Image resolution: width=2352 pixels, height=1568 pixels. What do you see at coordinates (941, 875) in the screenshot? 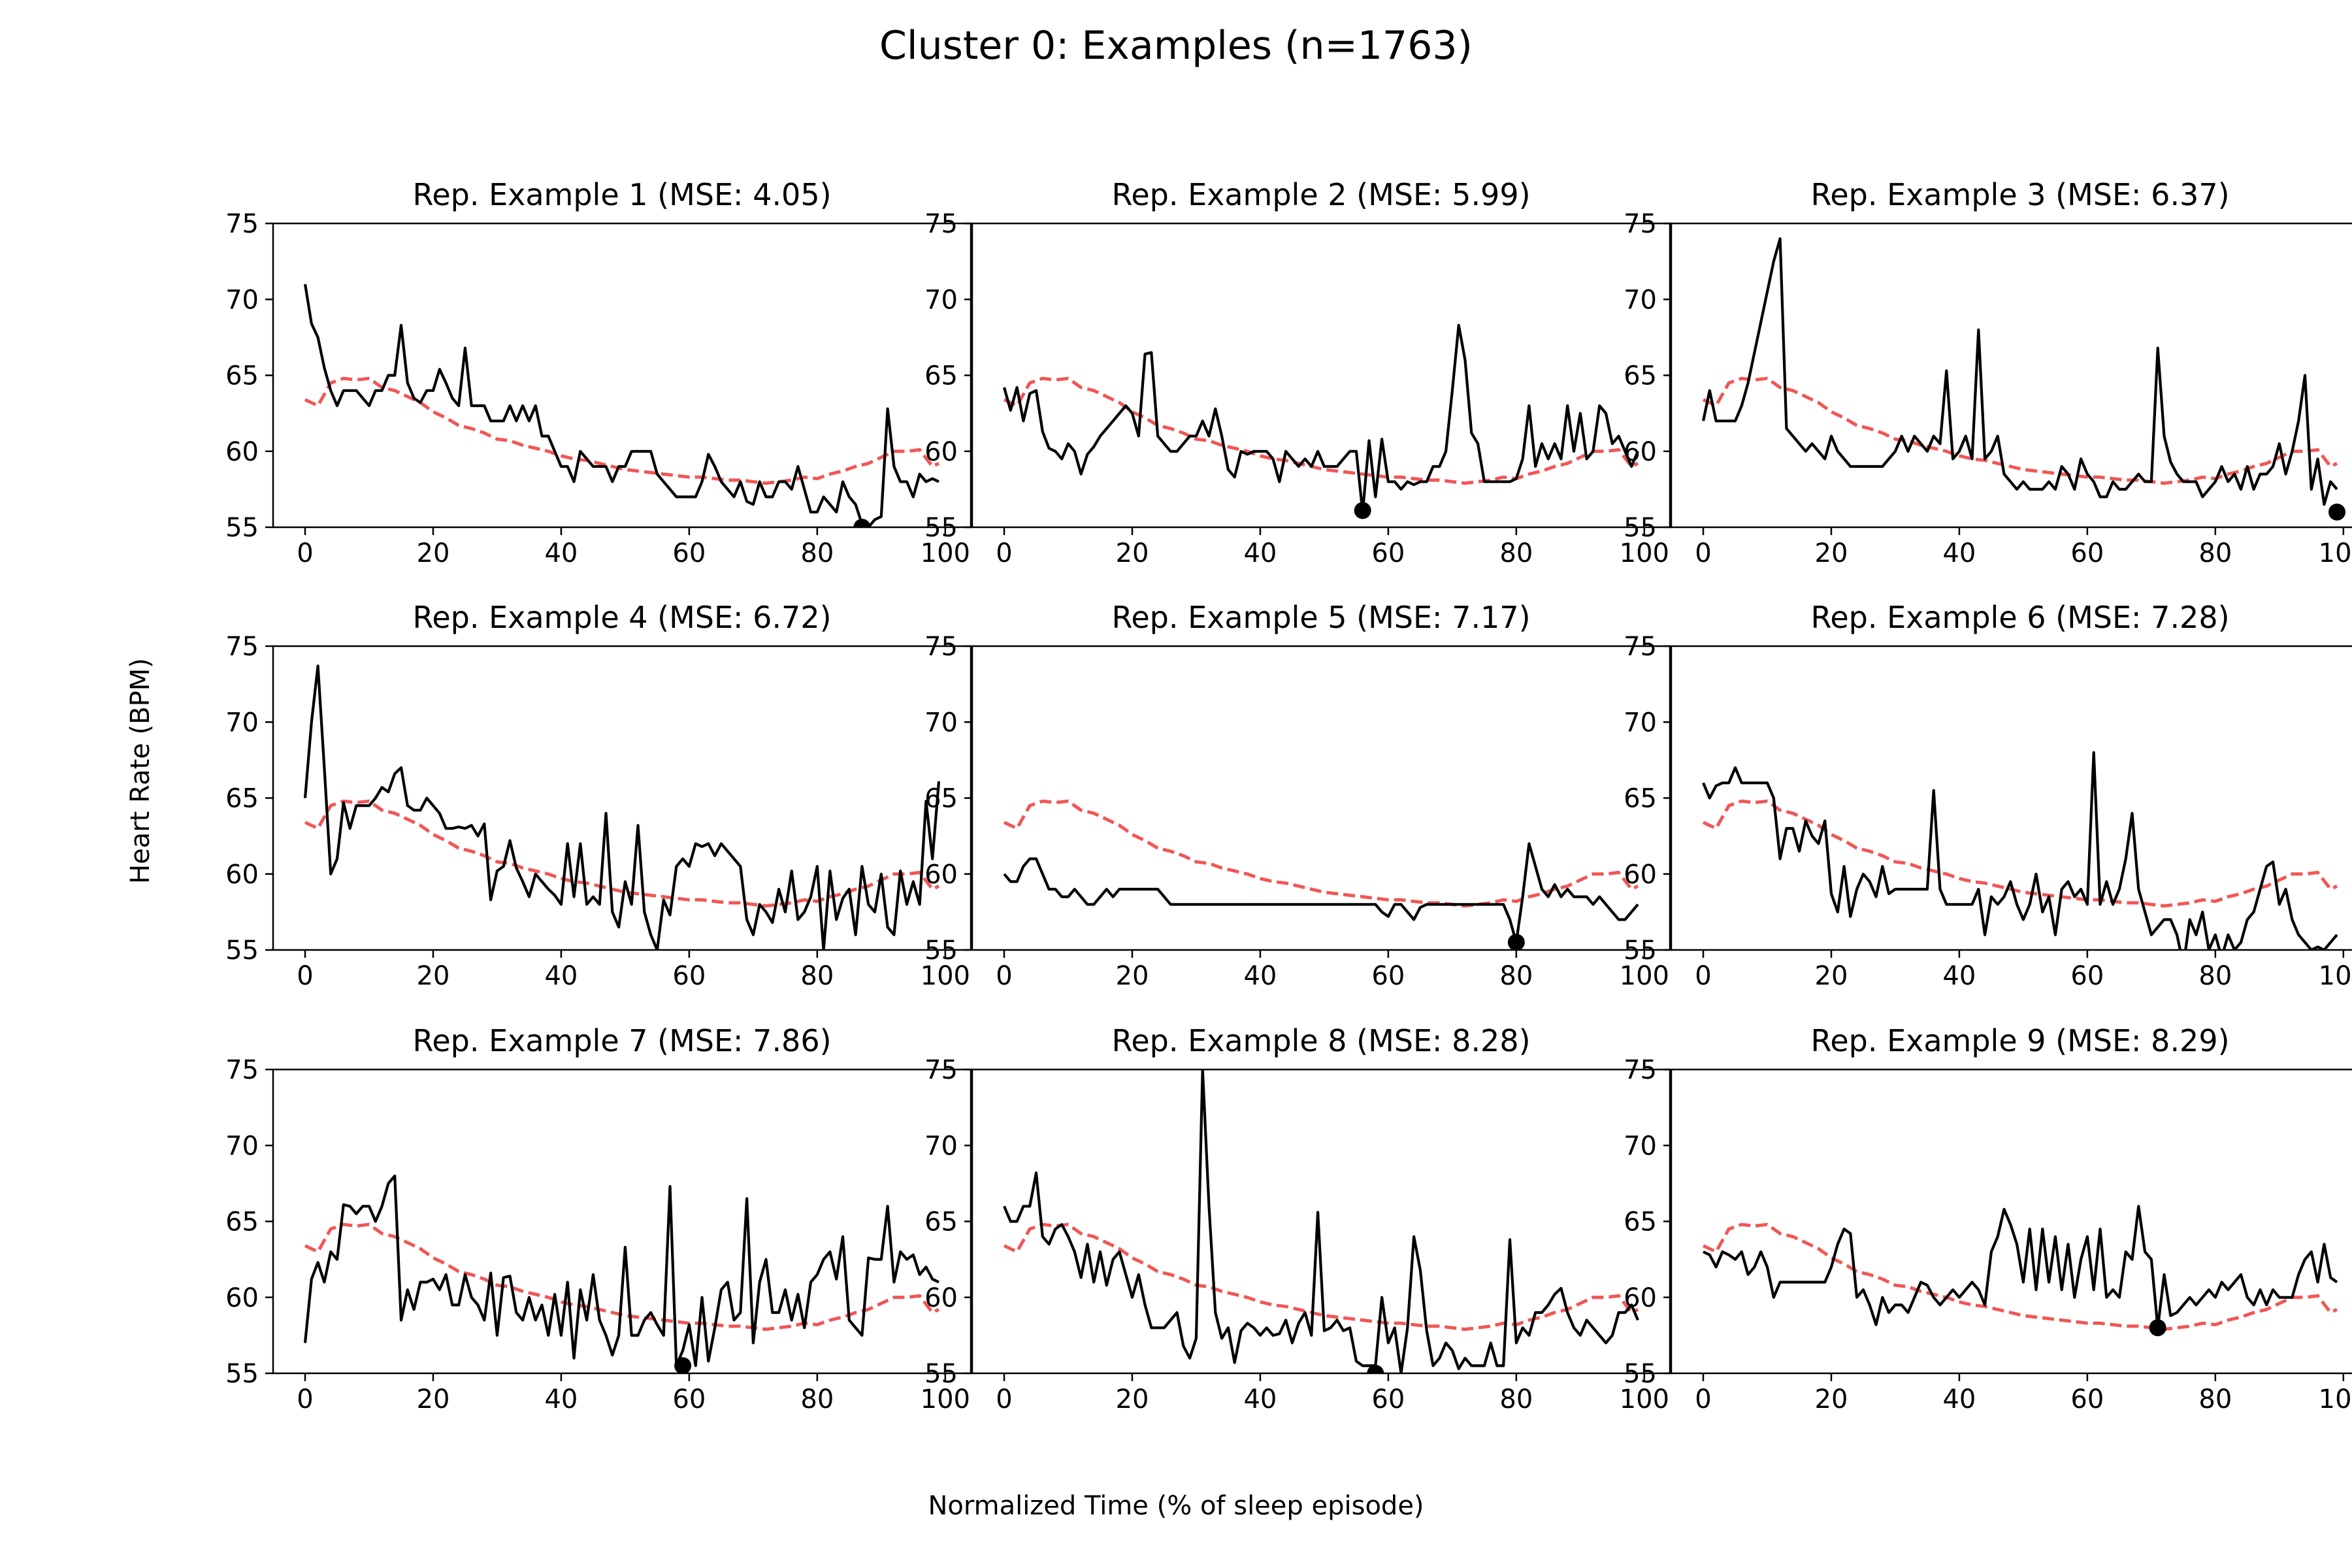
I see `panel-5-ytick-label: 60` at bounding box center [941, 875].